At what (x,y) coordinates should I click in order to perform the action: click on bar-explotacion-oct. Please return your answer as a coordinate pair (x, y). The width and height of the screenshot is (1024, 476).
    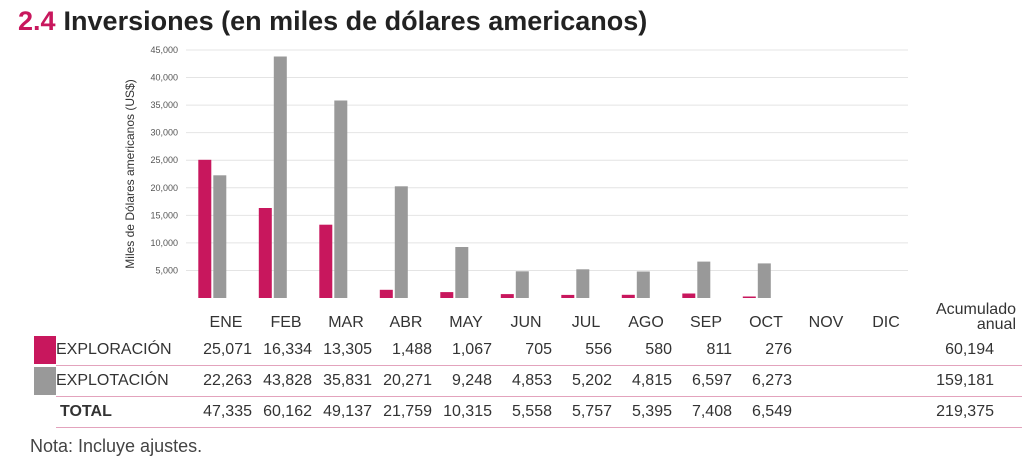
    Looking at the image, I should click on (764, 280).